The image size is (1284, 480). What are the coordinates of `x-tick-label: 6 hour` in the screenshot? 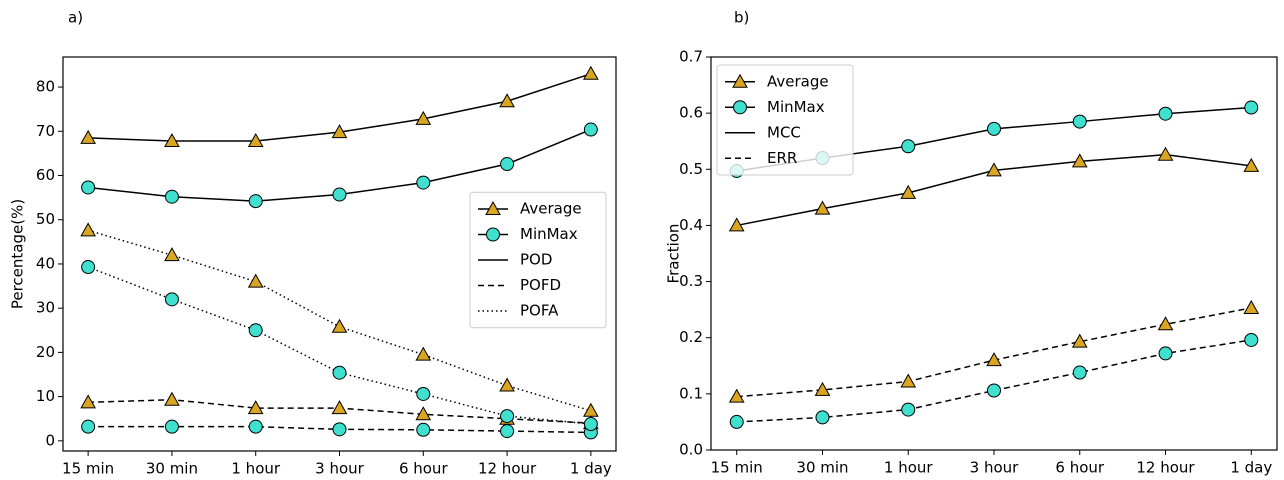 It's located at (424, 469).